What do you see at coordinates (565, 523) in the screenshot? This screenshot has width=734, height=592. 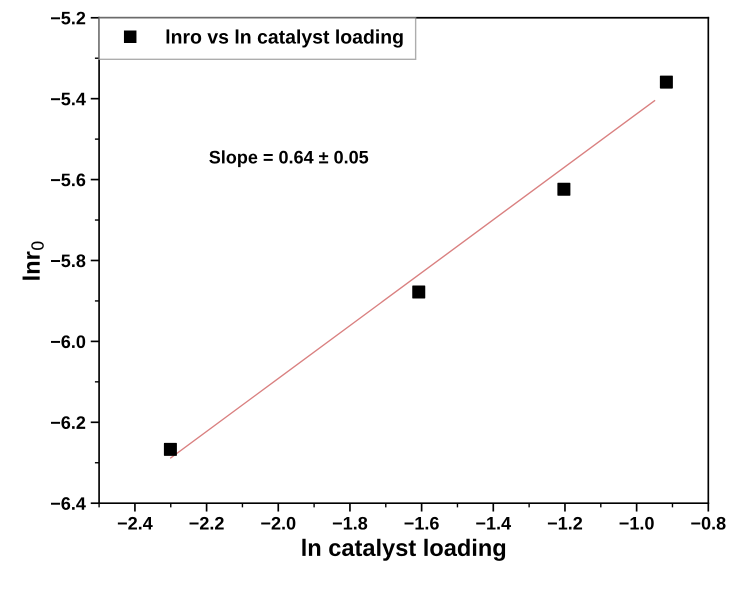 I see `x-tick-label: −1.2` at bounding box center [565, 523].